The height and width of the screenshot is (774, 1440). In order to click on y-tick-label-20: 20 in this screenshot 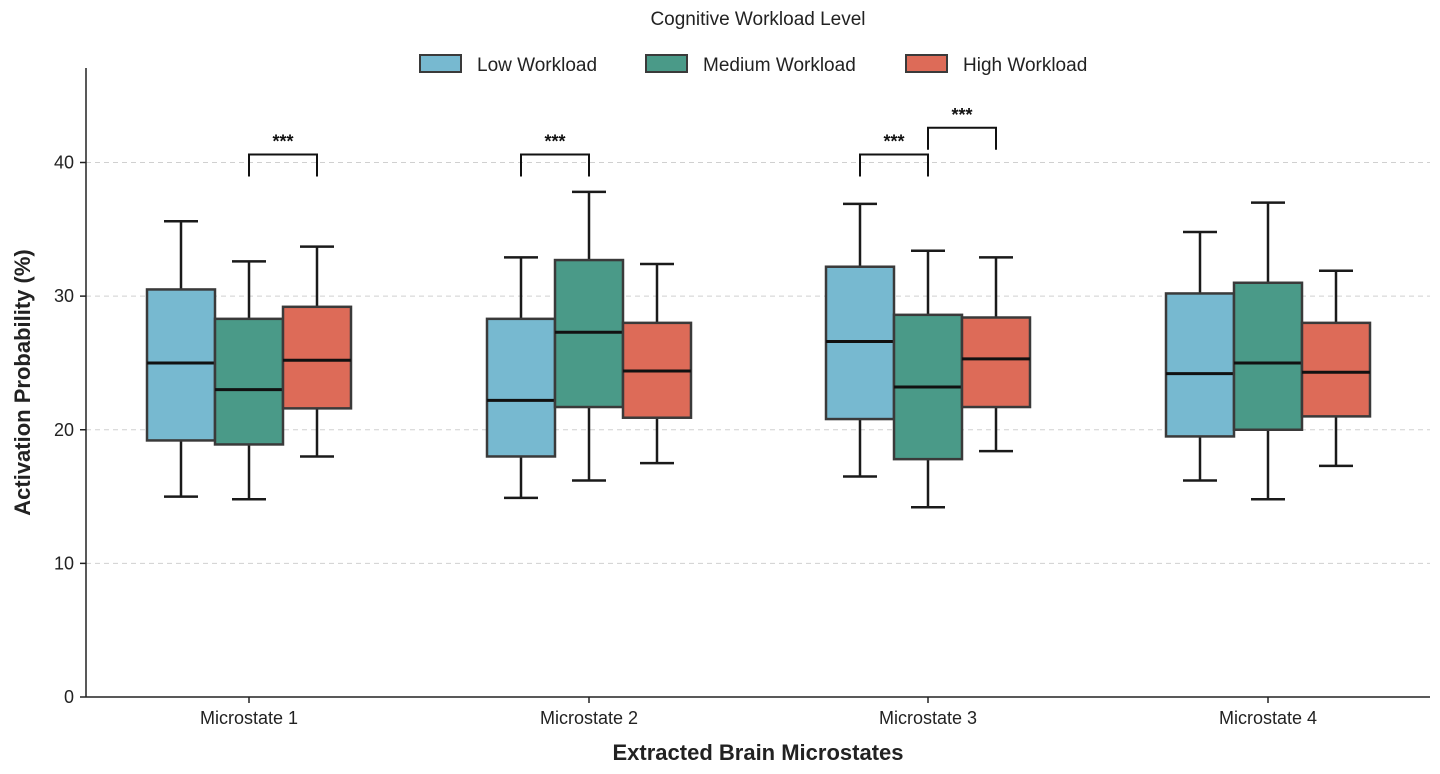, I will do `click(64, 430)`.